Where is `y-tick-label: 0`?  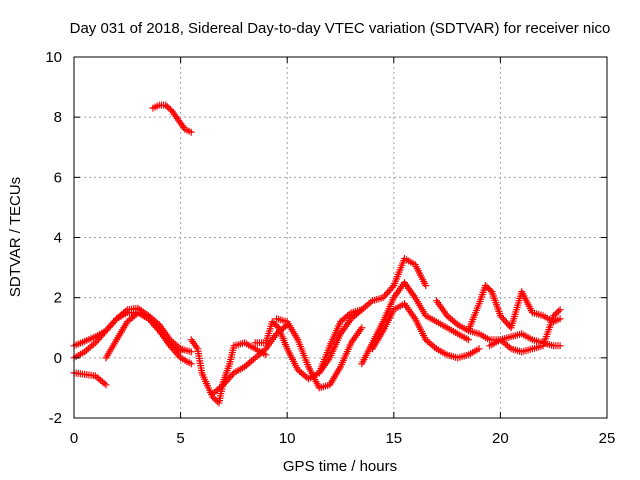
y-tick-label: 0 is located at coordinates (58, 358).